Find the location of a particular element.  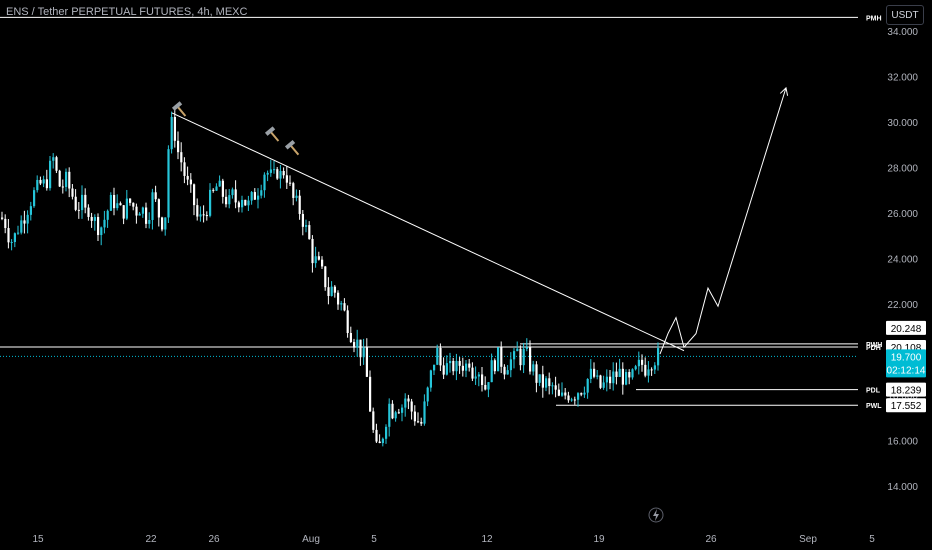

currency-unit-button: USDT is located at coordinates (905, 15).